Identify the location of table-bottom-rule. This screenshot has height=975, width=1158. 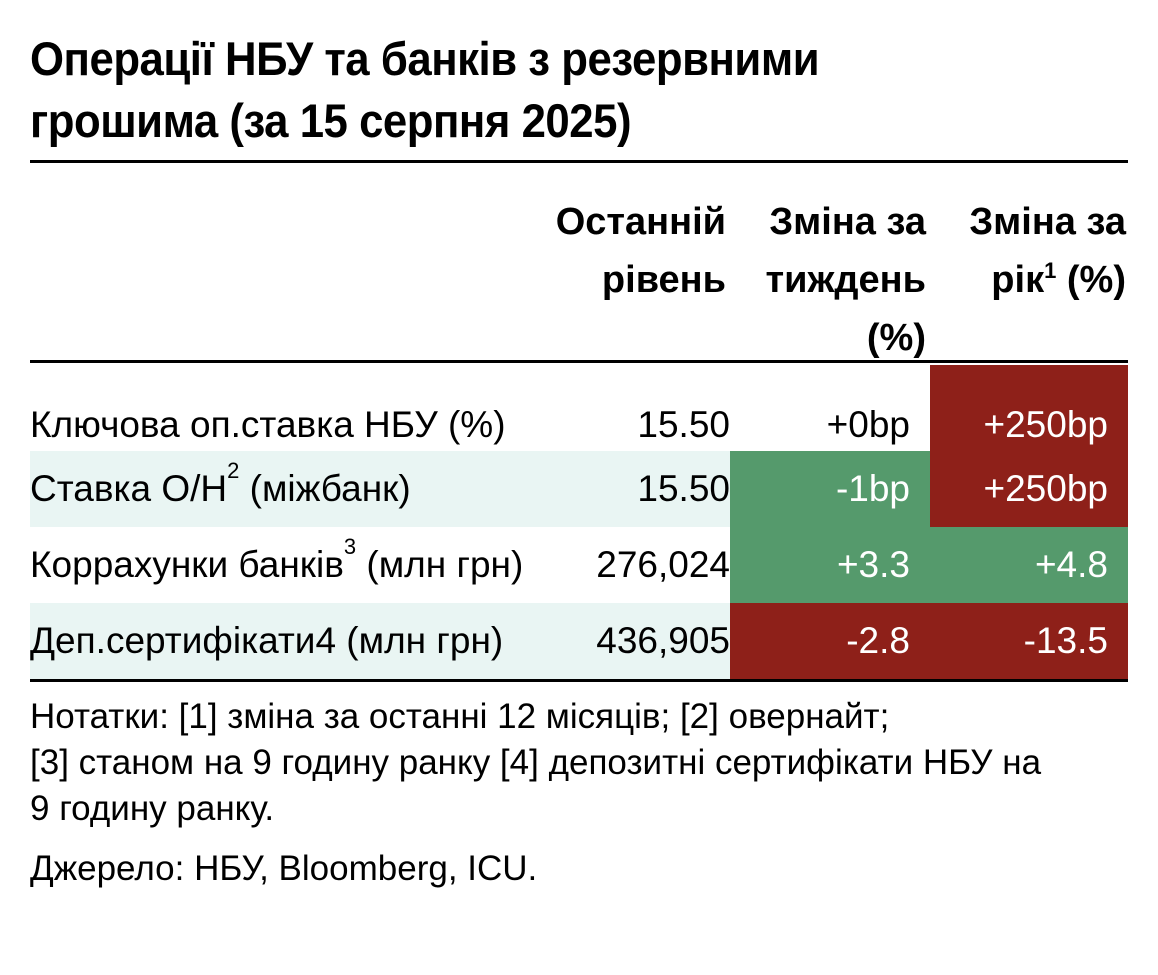
(579, 680).